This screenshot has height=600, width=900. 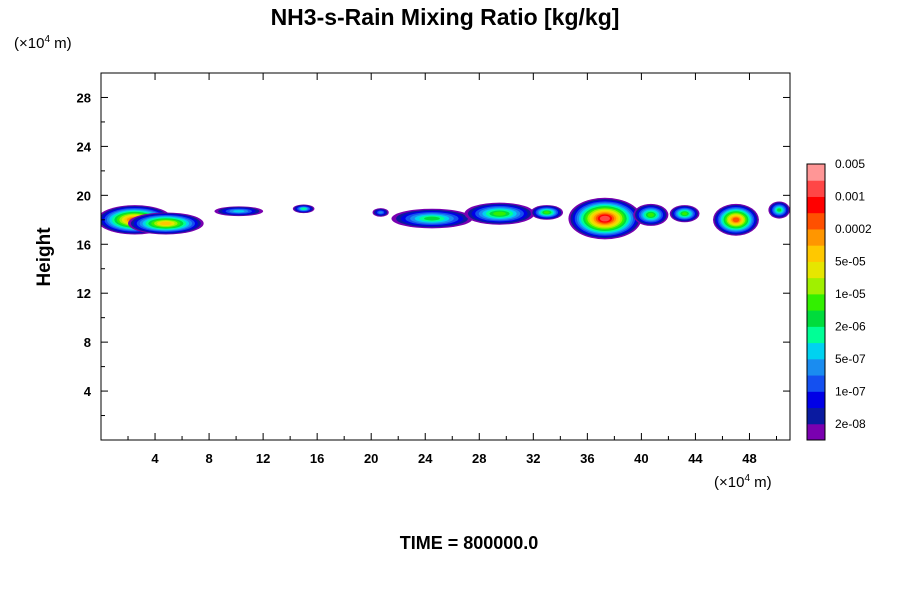 I want to click on x-tick-label: 12, so click(x=263, y=458).